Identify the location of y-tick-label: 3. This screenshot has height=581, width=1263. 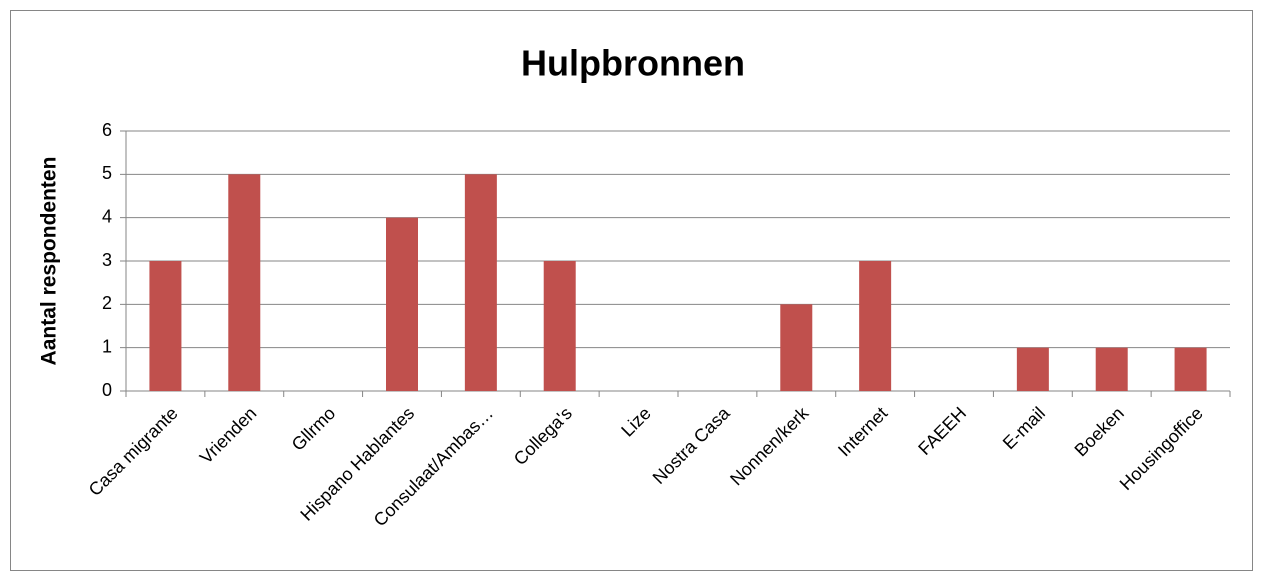
(107, 260).